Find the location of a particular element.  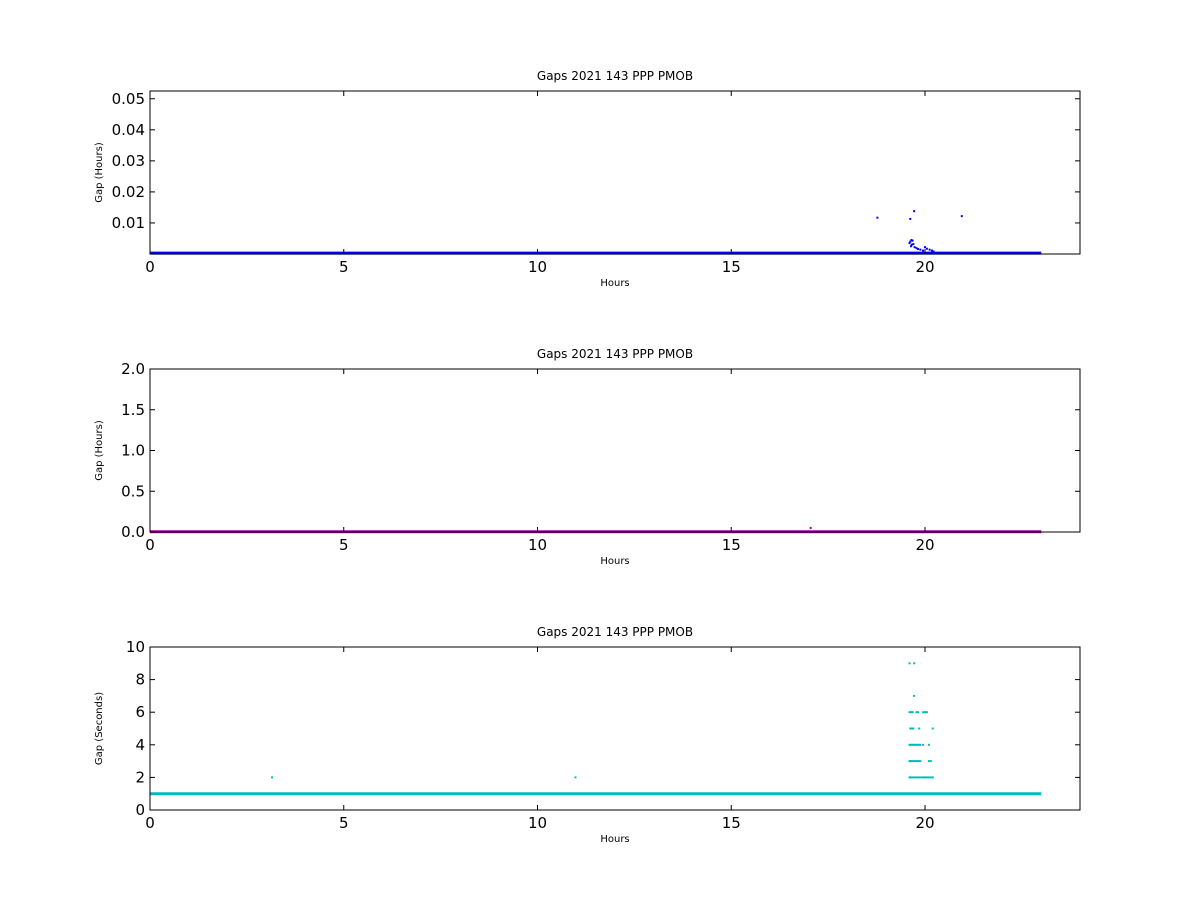

y-tick-label: 1.0 is located at coordinates (133, 451).